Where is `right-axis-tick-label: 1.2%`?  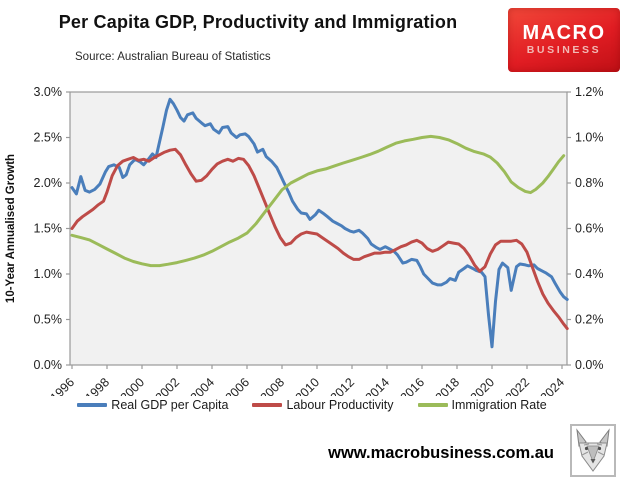
right-axis-tick-label: 1.2% is located at coordinates (589, 92).